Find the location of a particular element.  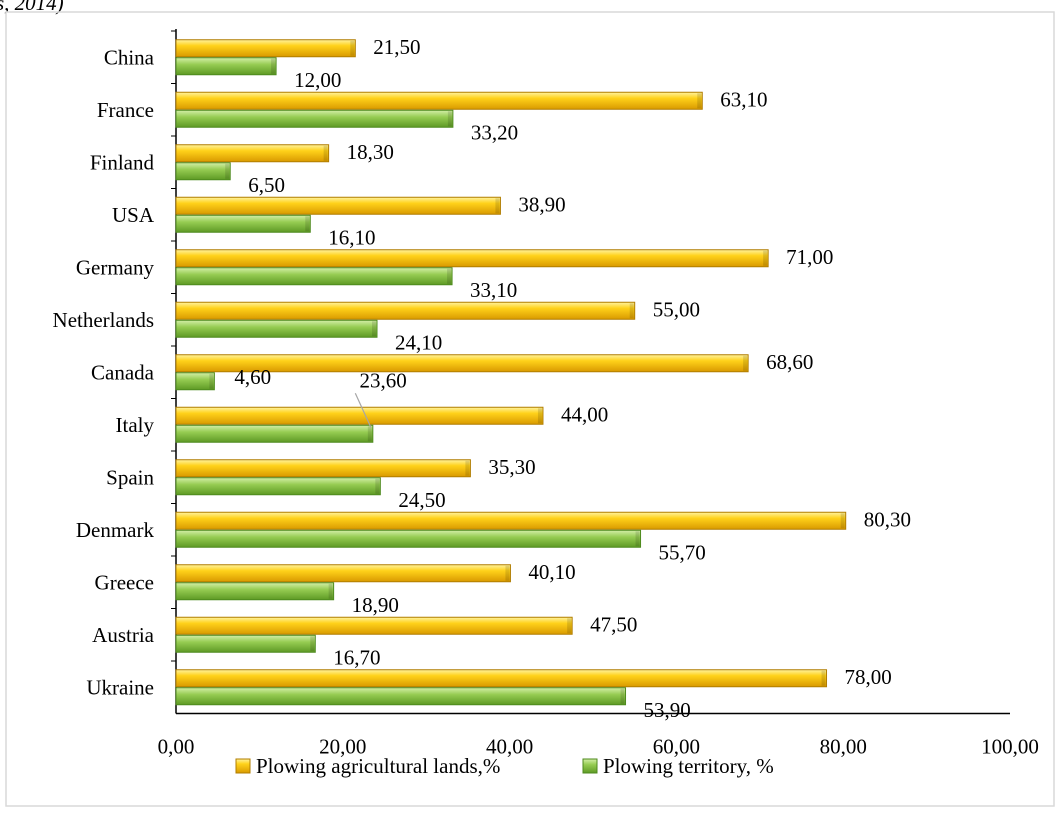

data-label: 68,60 is located at coordinates (789, 362).